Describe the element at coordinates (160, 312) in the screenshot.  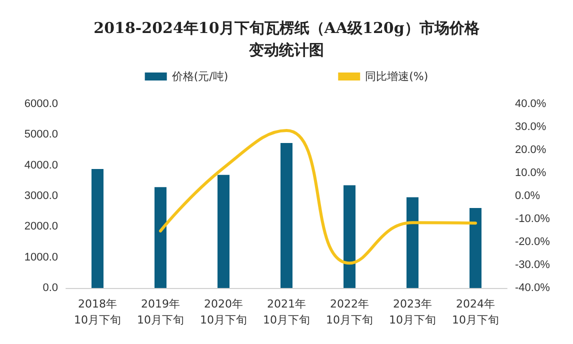
I see `x-tick-label: 2019年 10月下旬` at that location.